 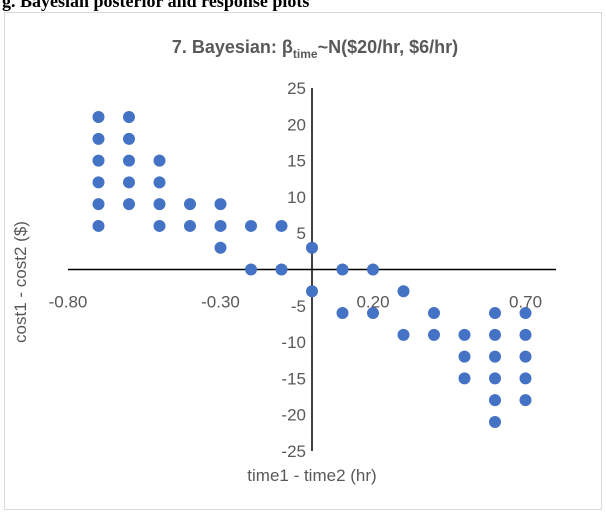 I want to click on x-axis-label: time1 - time2 (hr), so click(x=311, y=475).